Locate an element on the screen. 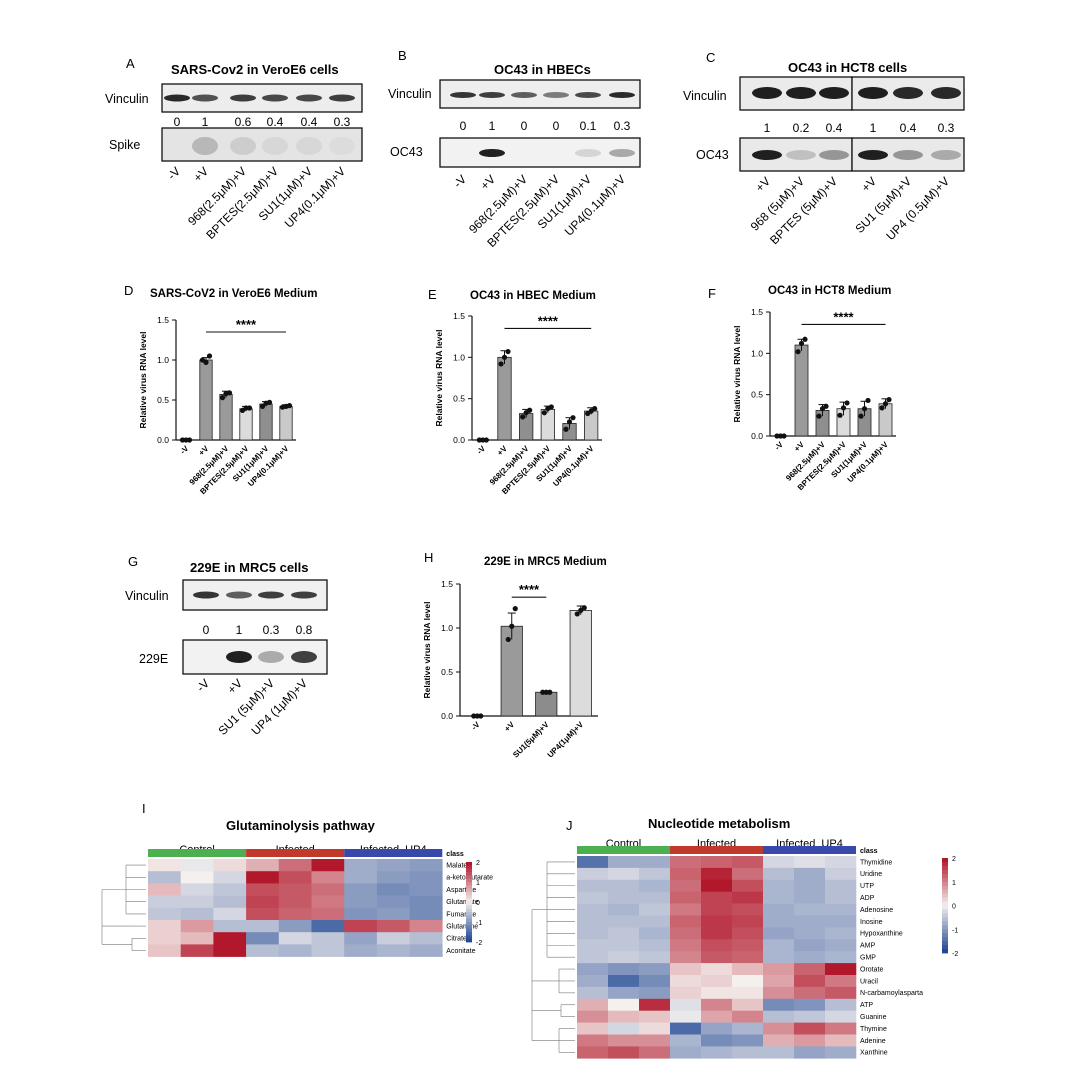 The height and width of the screenshot is (1084, 1080). metabolite-label: Malate is located at coordinates (456, 866).